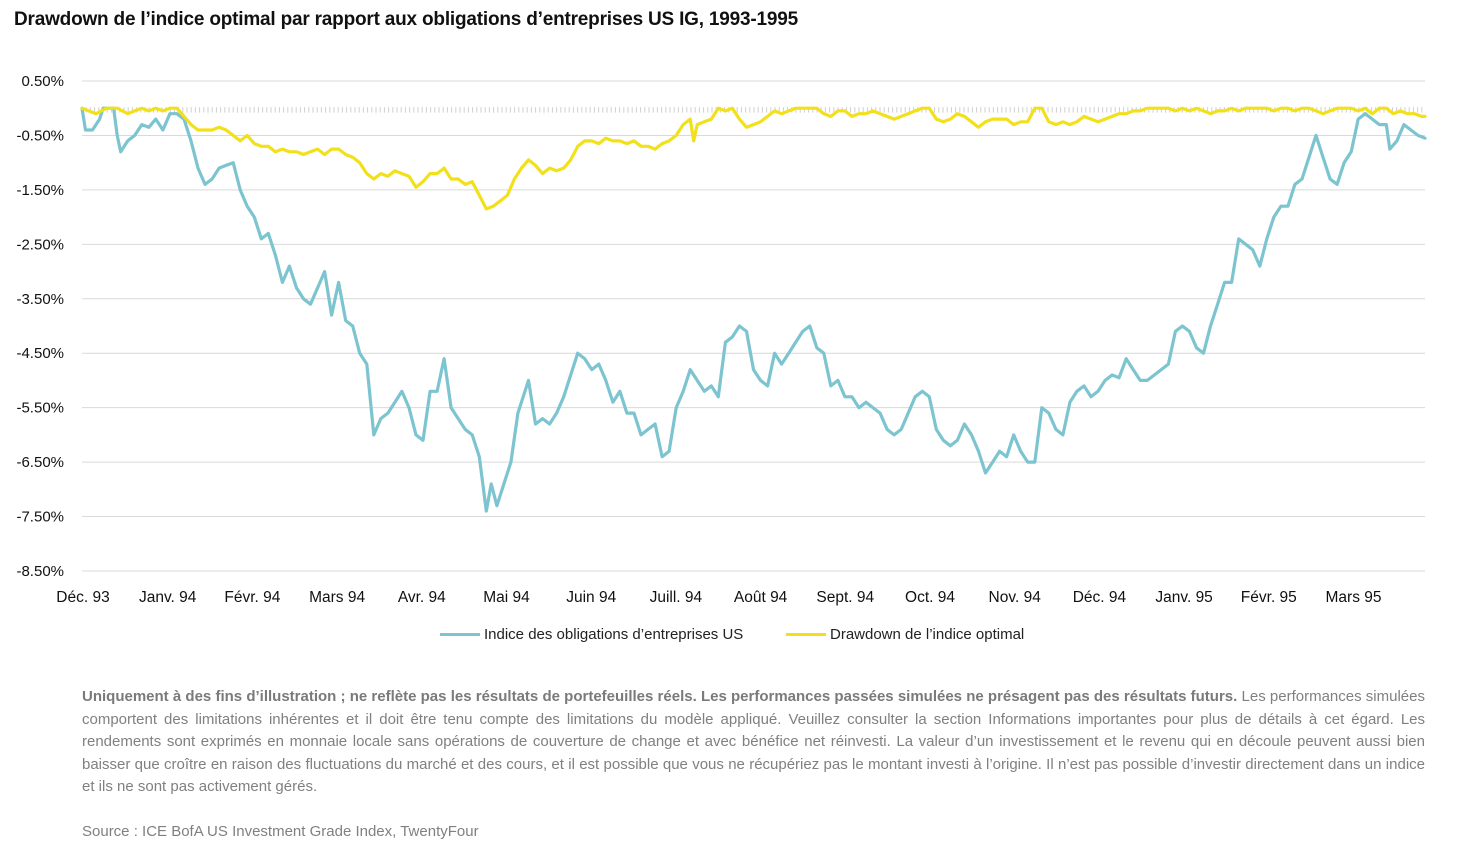 This screenshot has height=857, width=1466. What do you see at coordinates (1354, 597) in the screenshot?
I see `x-tick-label: Mars 95` at bounding box center [1354, 597].